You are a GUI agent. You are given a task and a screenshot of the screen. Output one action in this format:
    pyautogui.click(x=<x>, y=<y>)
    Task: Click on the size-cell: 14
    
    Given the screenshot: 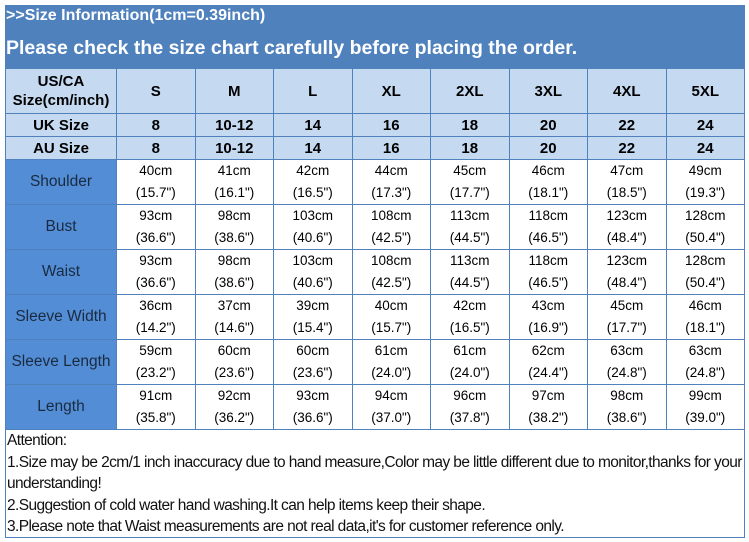 What is the action you would take?
    pyautogui.click(x=313, y=148)
    